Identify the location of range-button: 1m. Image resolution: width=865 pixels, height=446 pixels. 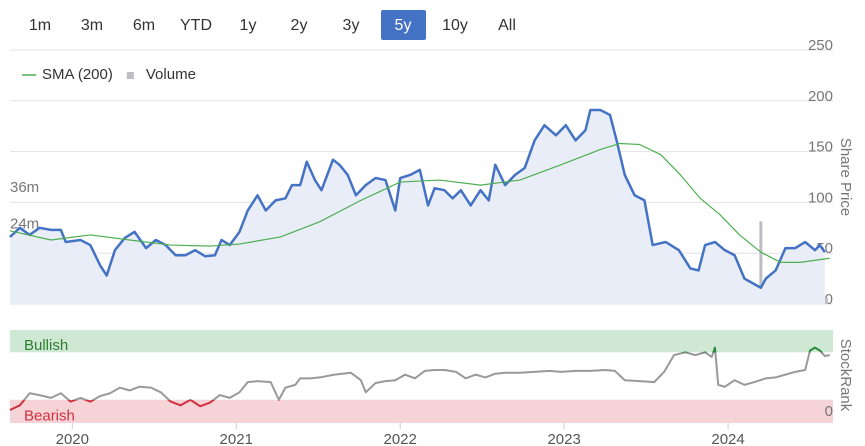
(40, 25).